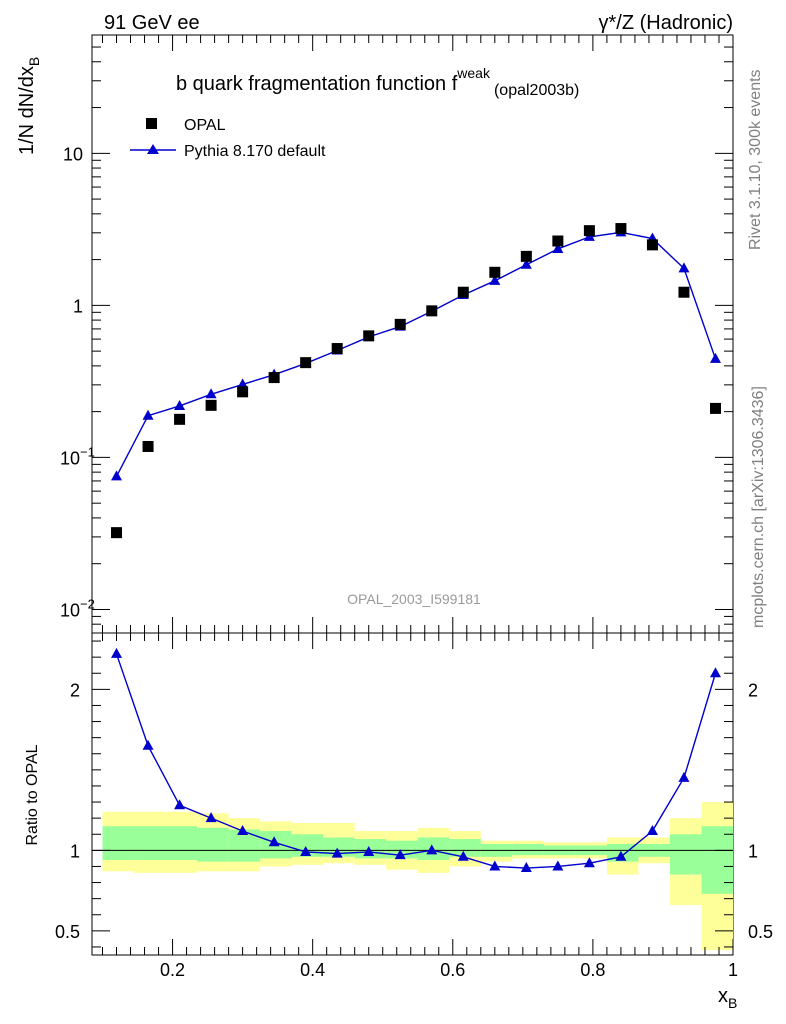 The image size is (786, 1024). What do you see at coordinates (87, 603) in the screenshot?
I see `y-tick-exponent: −2` at bounding box center [87, 603].